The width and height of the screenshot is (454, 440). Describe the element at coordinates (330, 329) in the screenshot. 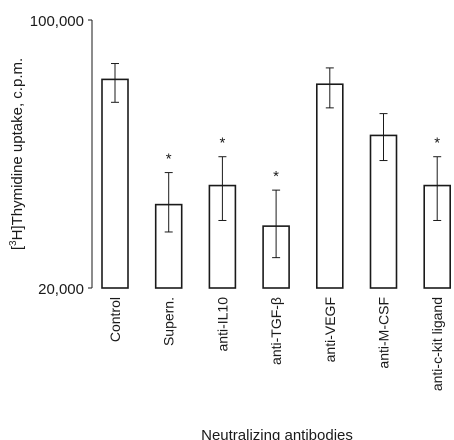

I see `x-tick-label-anti-vegf: anti-VEGF` at that location.